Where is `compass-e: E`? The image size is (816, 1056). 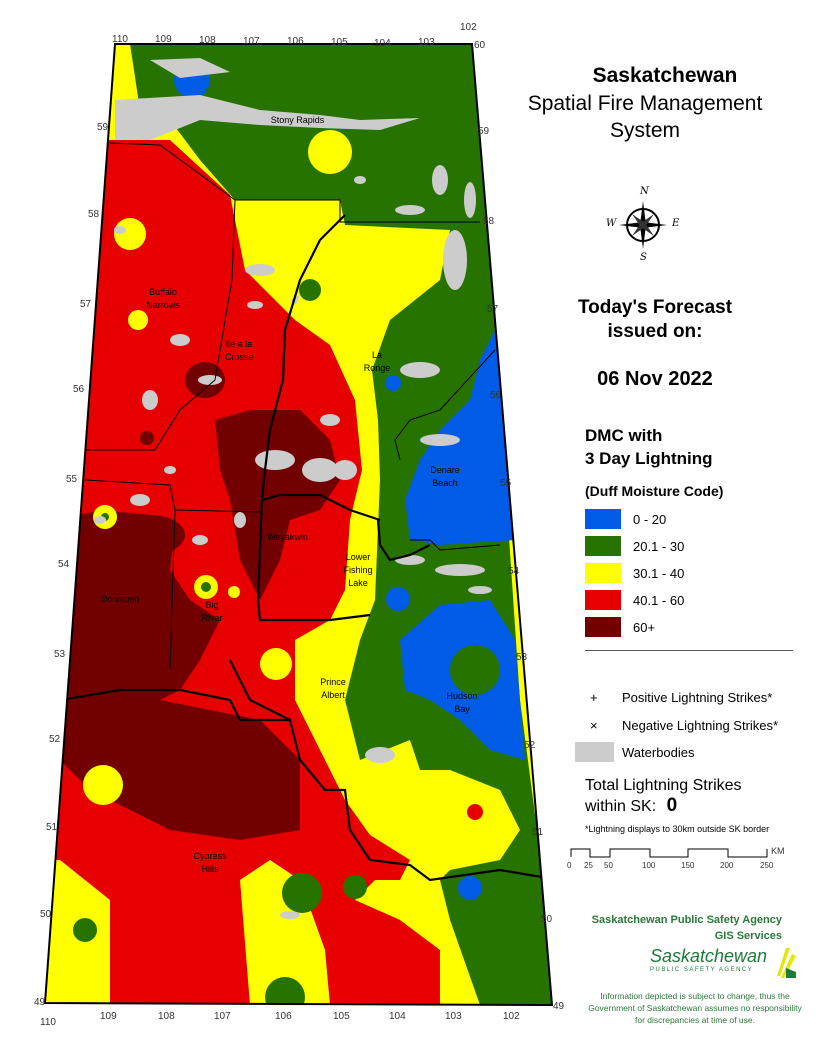
compass-e: E is located at coordinates (676, 223).